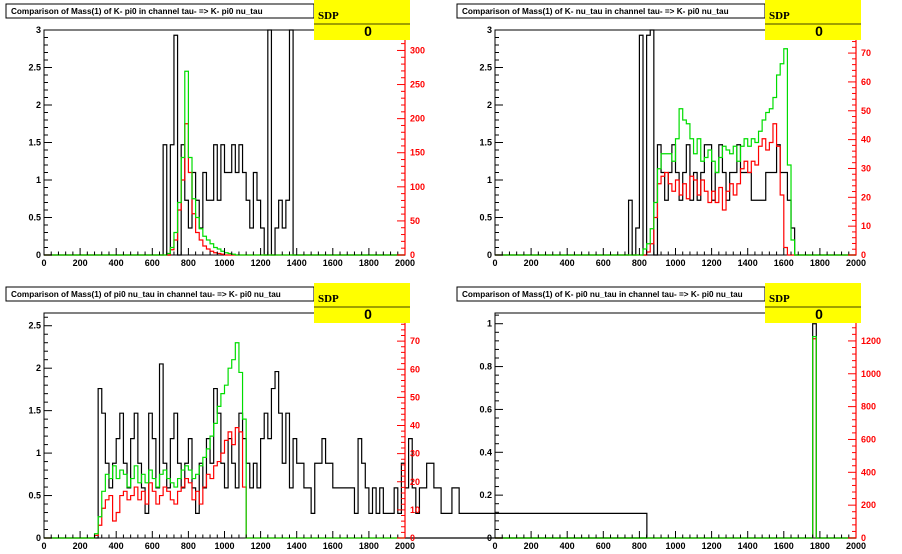 Image resolution: width=902 pixels, height=554 pixels. What do you see at coordinates (871, 341) in the screenshot?
I see `y-right-tick-label: 1200` at bounding box center [871, 341].